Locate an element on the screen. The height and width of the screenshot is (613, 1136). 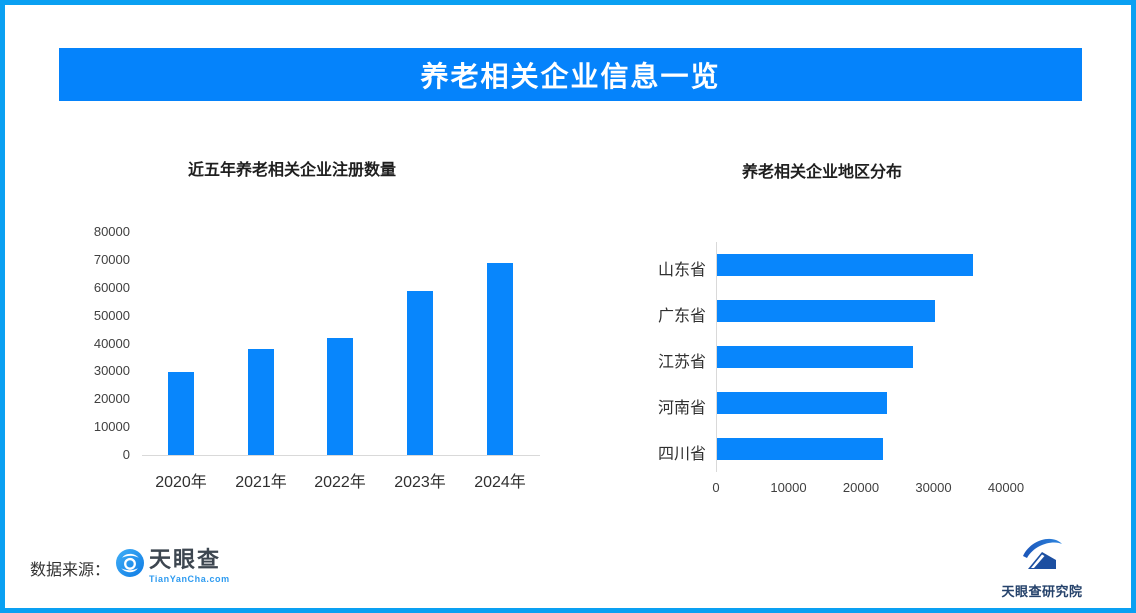
x-axis-category-label: 2022年 is located at coordinates (340, 482).